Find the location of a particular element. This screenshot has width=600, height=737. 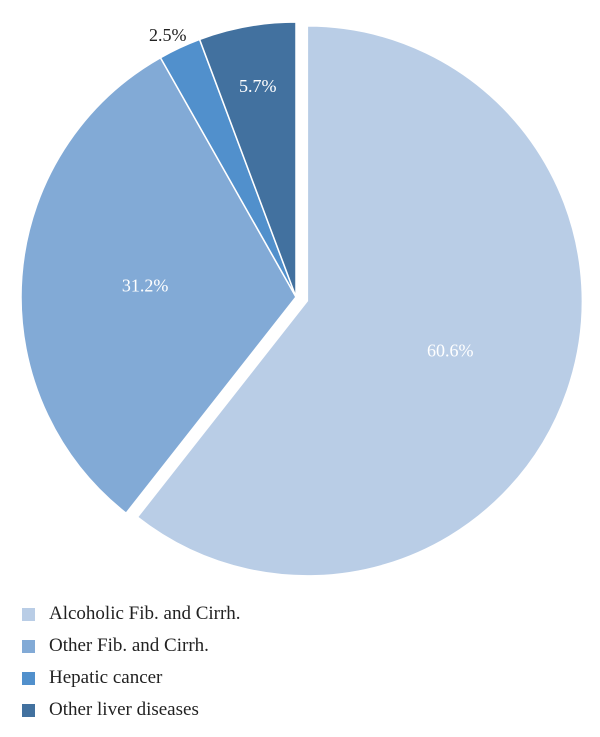

pie-slice-other-liver-diseases is located at coordinates (247, 159).